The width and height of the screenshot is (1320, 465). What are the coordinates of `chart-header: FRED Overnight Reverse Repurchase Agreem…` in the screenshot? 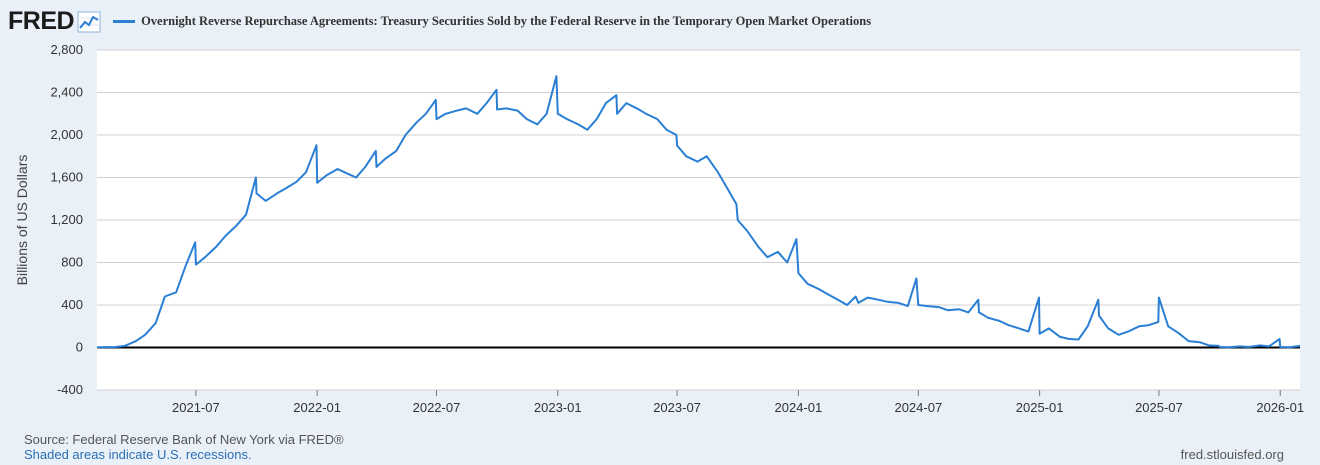 It's located at (439, 21).